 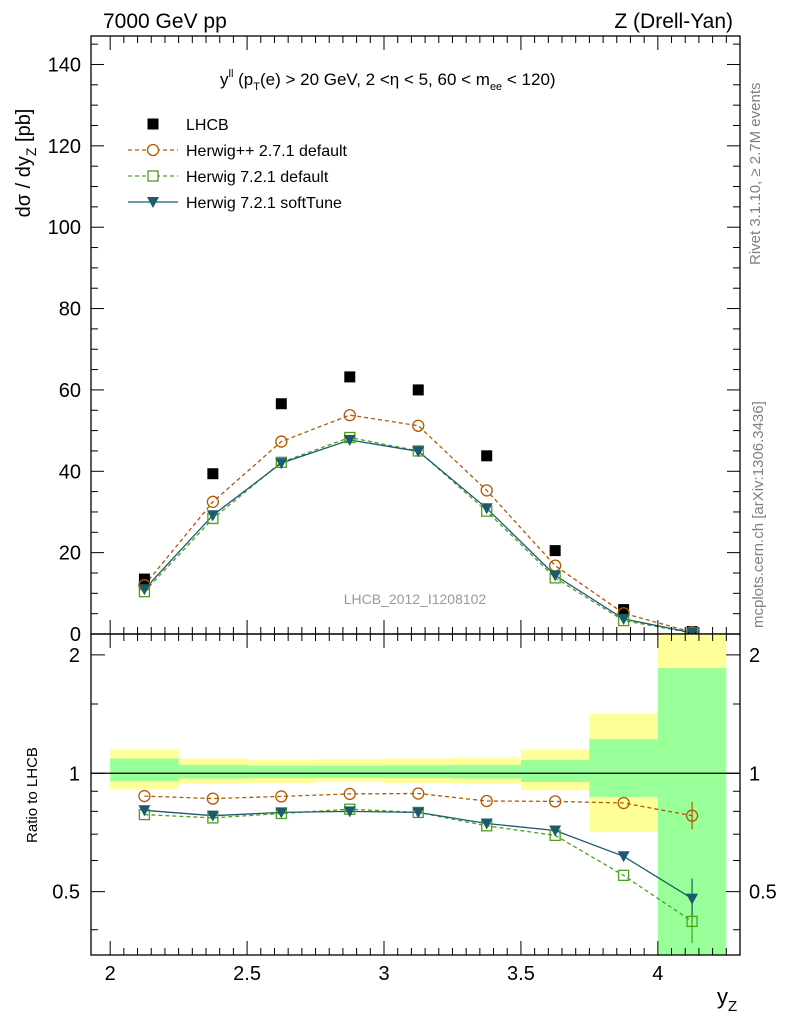 What do you see at coordinates (754, 656) in the screenshot?
I see `ratio-y-tick-label-right: 2` at bounding box center [754, 656].